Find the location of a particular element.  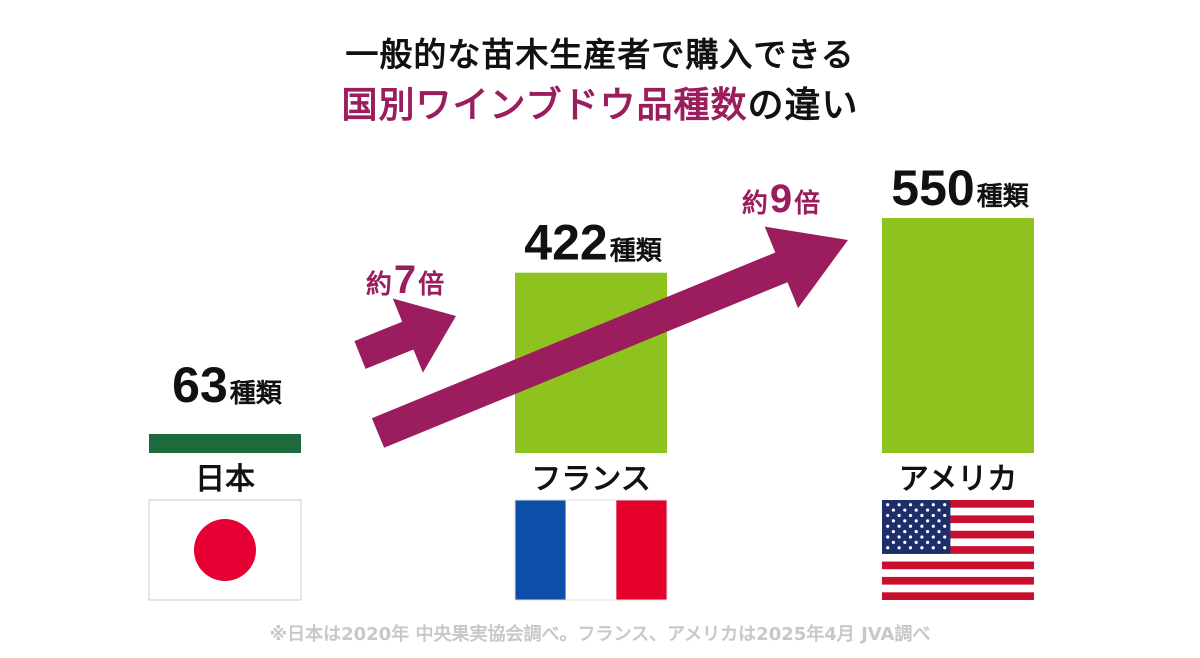

value-label-1: 422種類 is located at coordinates (593, 243).